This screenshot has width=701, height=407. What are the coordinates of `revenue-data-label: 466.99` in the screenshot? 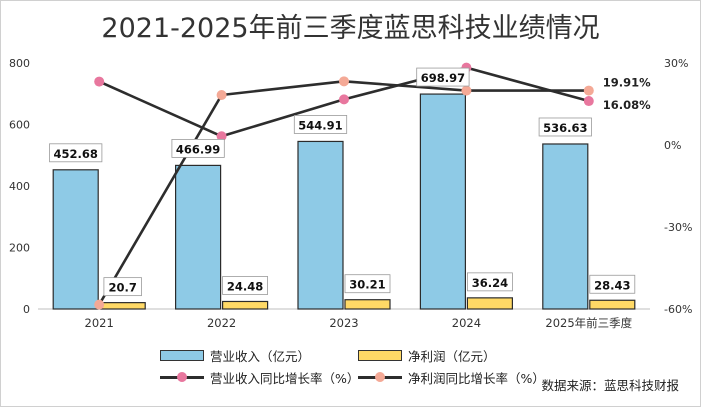 It's located at (198, 149).